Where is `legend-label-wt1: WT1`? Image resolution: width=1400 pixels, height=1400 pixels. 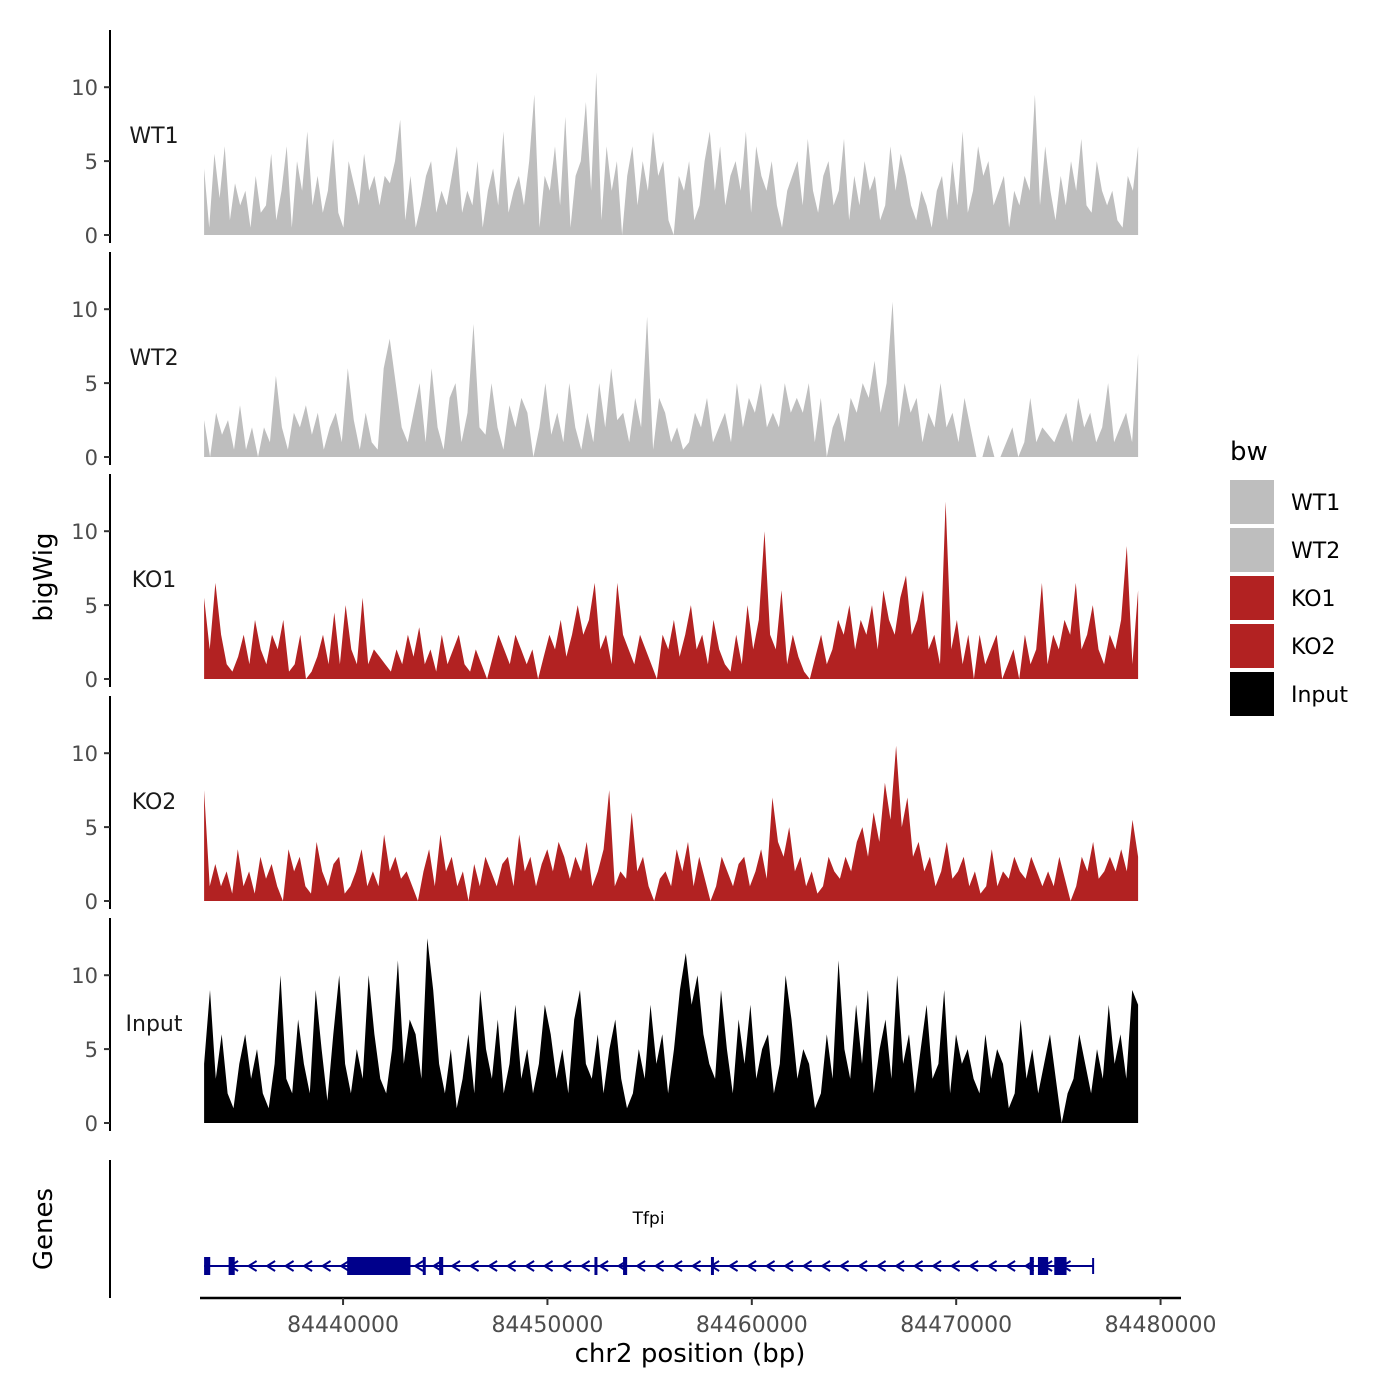 legend-label-wt1: WT1 is located at coordinates (1315, 503).